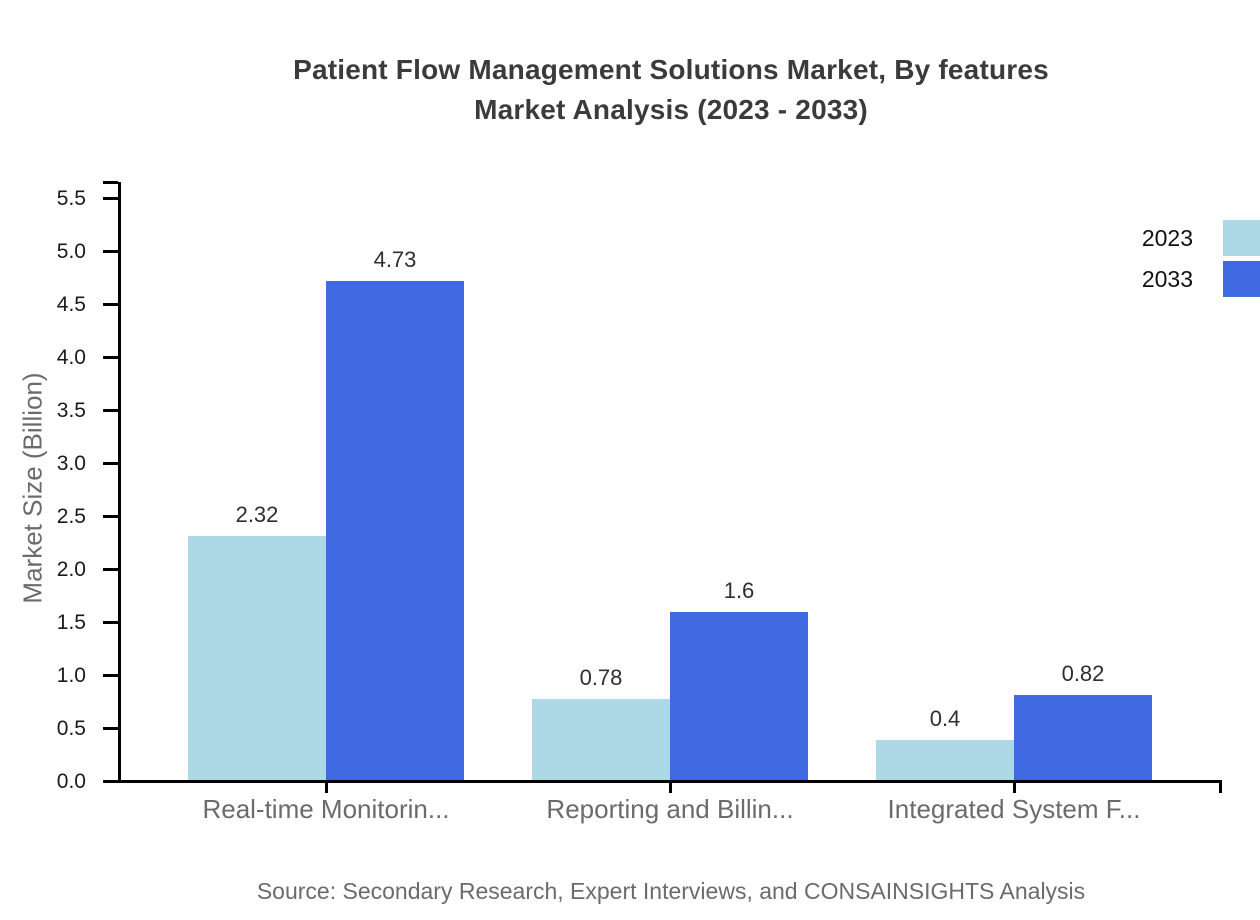 This screenshot has height=920, width=1260. Describe the element at coordinates (395, 259) in the screenshot. I see `bar-value-label: 4.73` at that location.